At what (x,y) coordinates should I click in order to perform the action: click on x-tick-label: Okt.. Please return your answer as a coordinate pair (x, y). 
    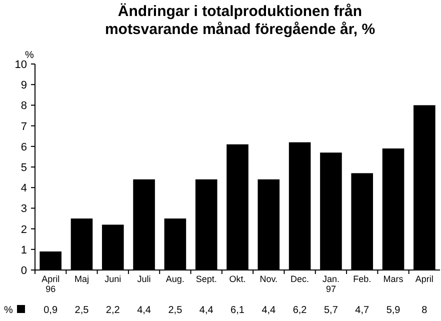
    Looking at the image, I should click on (237, 279).